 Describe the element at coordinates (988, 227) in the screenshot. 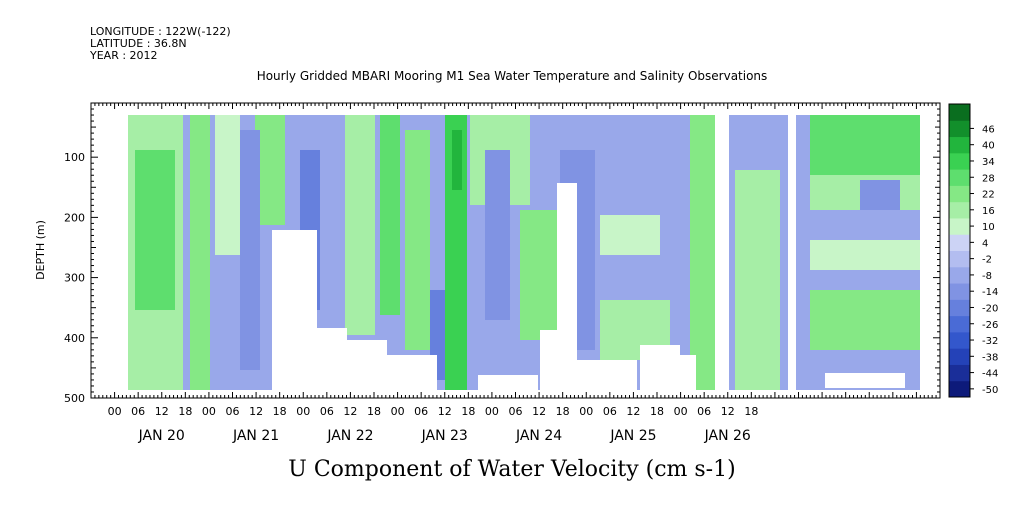

I see `colorbar-label: 10` at that location.